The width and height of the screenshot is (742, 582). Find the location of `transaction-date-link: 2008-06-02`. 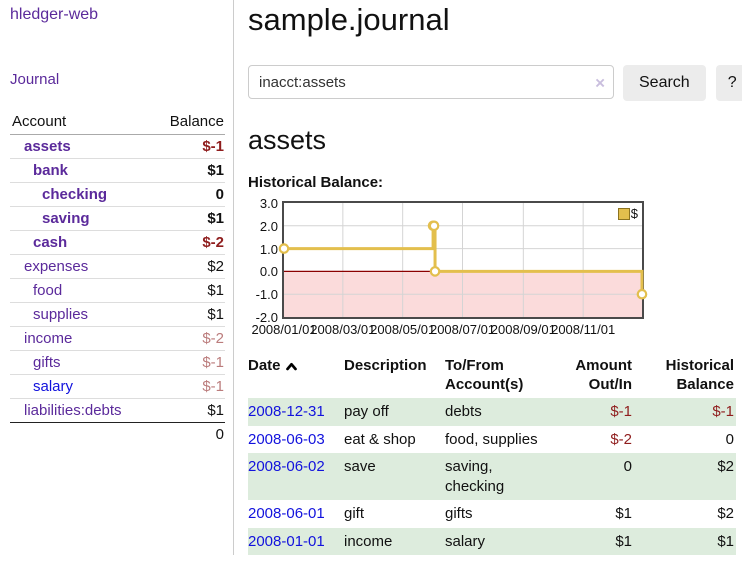

transaction-date-link: 2008-06-02 is located at coordinates (286, 467).